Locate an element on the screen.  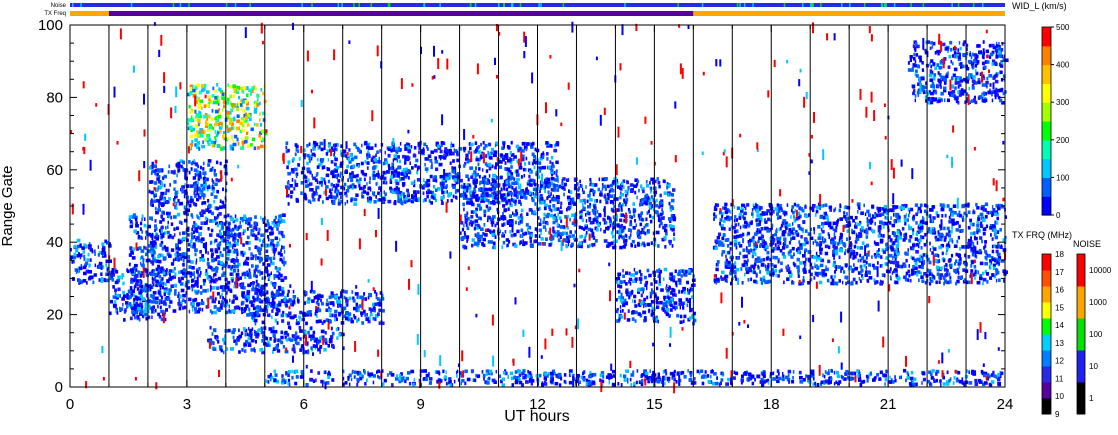
noise-strip-tick is located at coordinates (740, 5).